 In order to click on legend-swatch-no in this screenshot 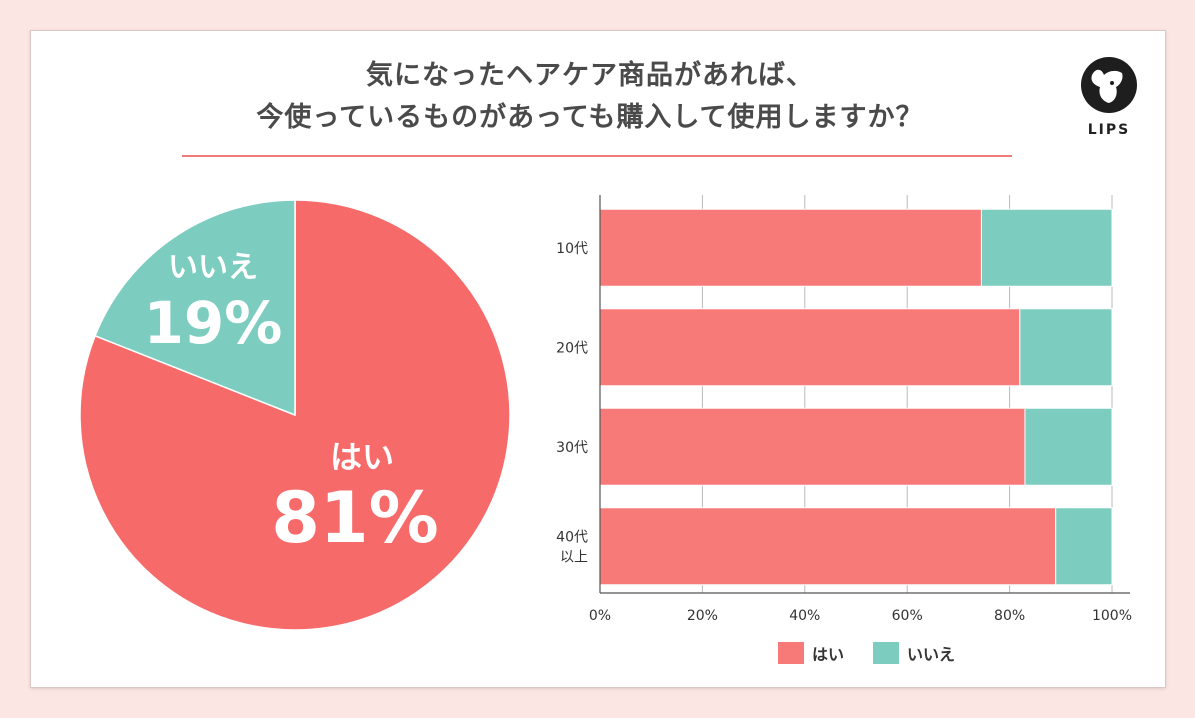, I will do `click(886, 653)`.